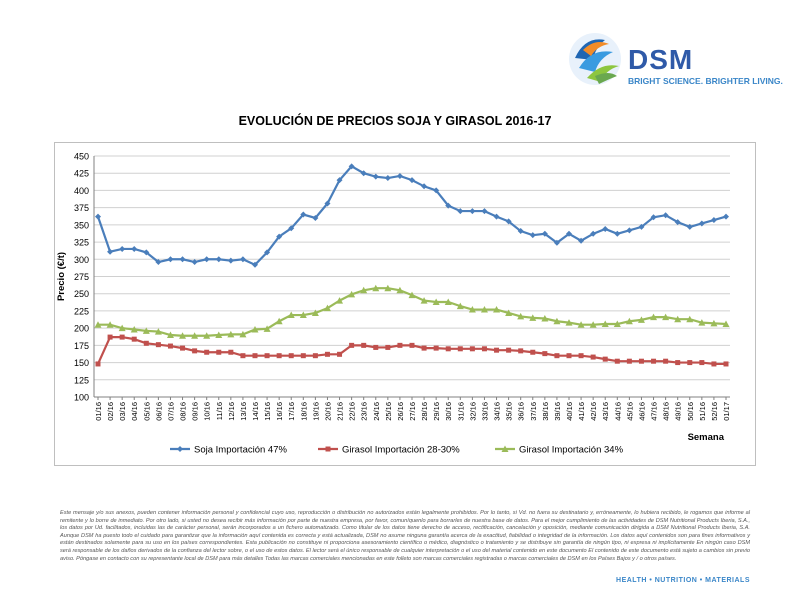 This screenshot has width=790, height=610. Describe the element at coordinates (654, 411) in the screenshot. I see `x-tick-label: 47/16` at that location.